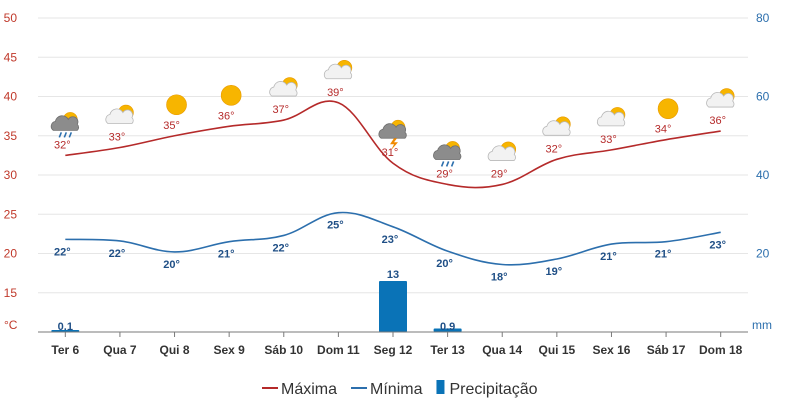  Describe the element at coordinates (440, 387) in the screenshot. I see `legend-symbol` at that location.